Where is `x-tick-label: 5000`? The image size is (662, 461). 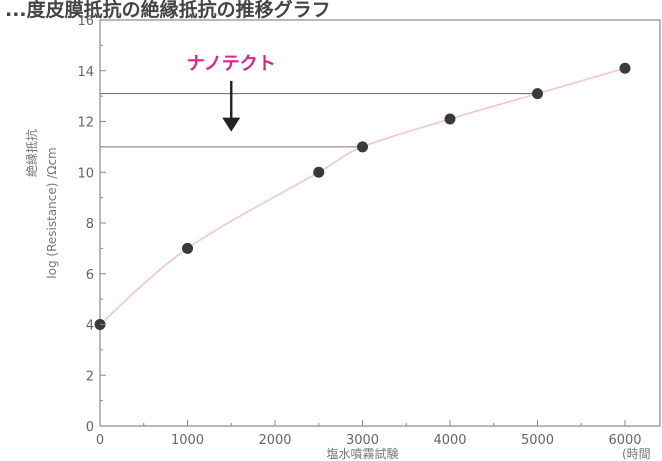
x-tick-label: 5000 is located at coordinates (537, 440).